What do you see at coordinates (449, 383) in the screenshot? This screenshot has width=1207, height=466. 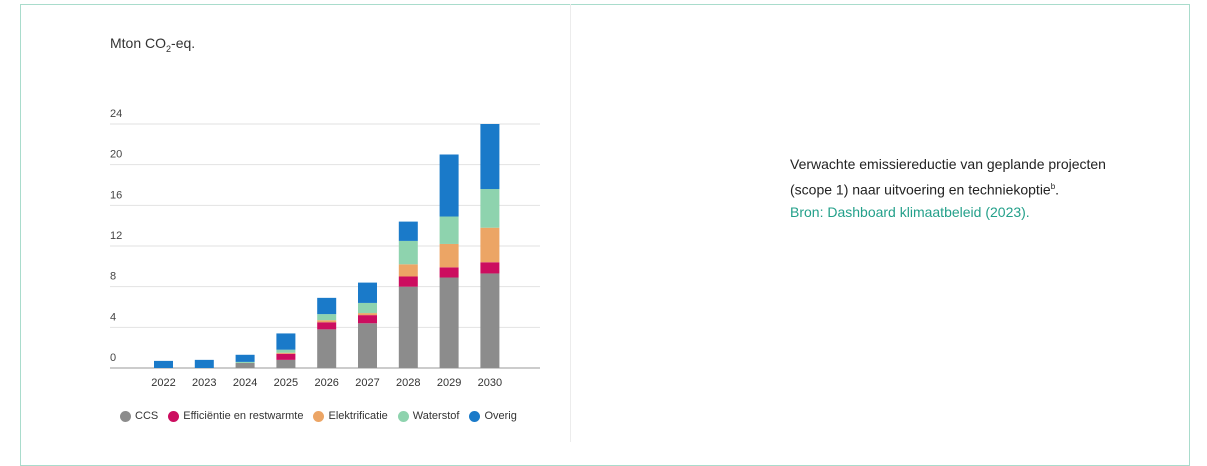 I see `x-tick-label: 2029` at bounding box center [449, 383].